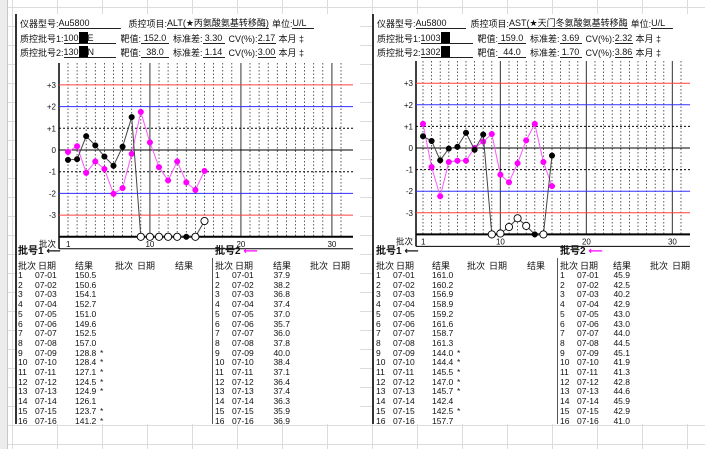 The height and width of the screenshot is (449, 705). What do you see at coordinates (443, 333) in the screenshot?
I see `table-row-result: 158.7` at bounding box center [443, 333].